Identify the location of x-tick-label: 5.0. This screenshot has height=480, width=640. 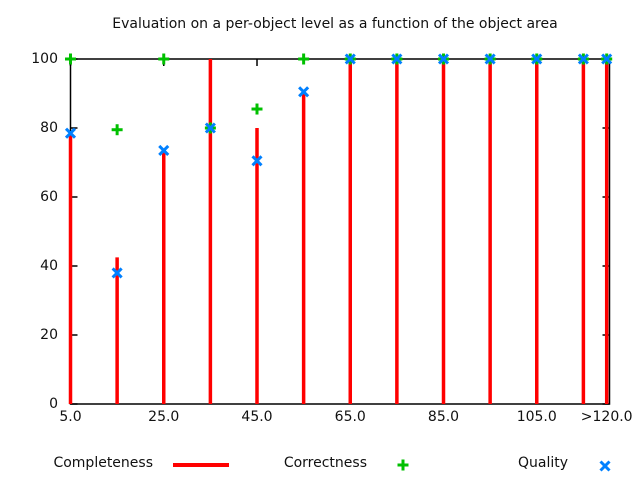
(70, 417).